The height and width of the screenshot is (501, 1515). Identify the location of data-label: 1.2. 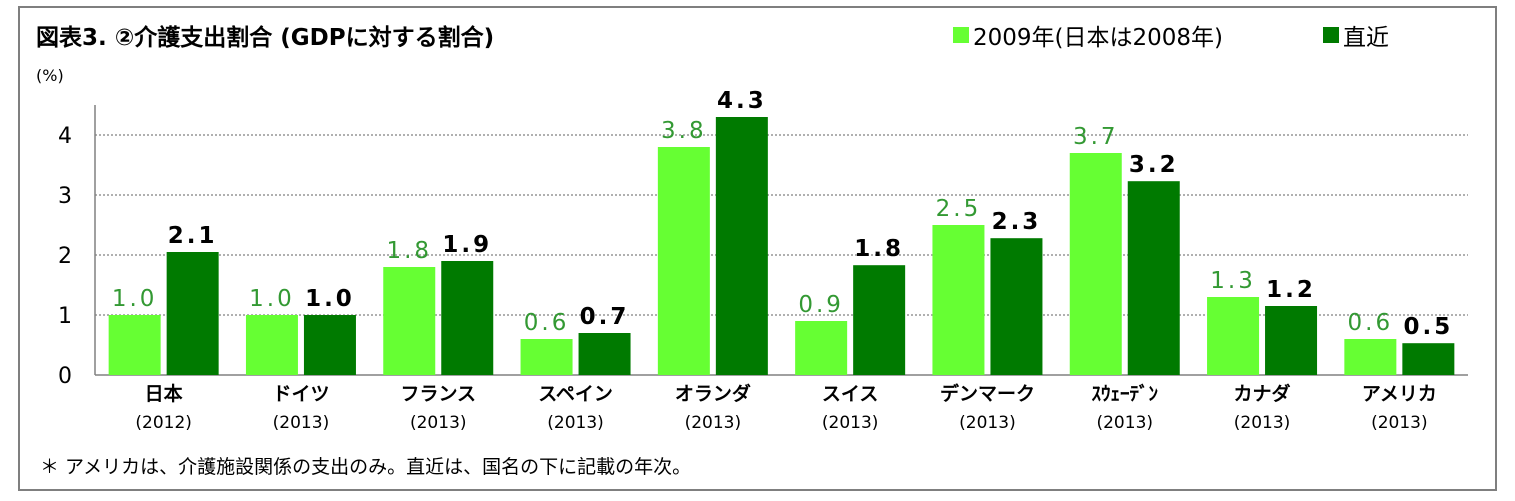
(1291, 290).